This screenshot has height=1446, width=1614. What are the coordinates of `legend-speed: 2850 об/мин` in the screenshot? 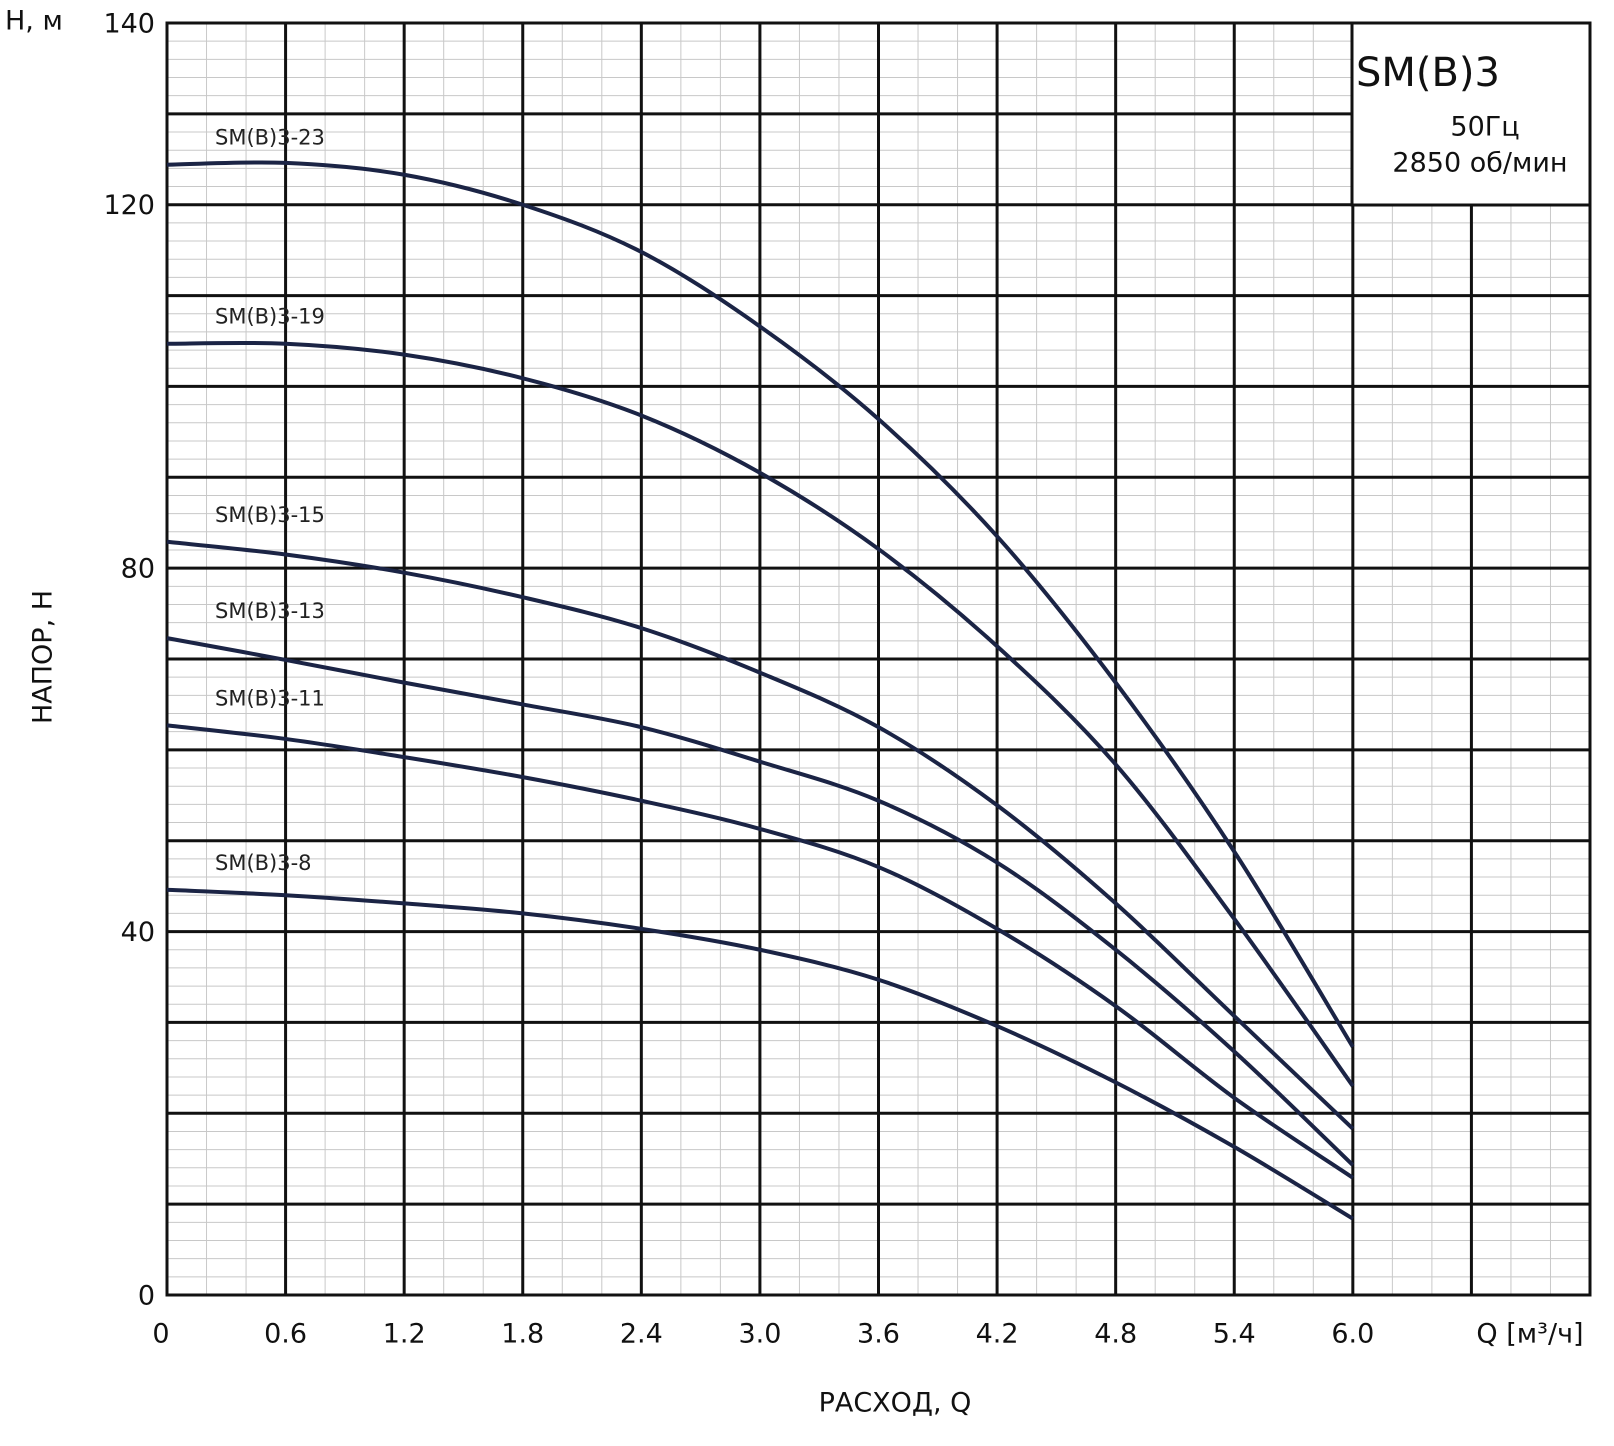 It's located at (1479, 163).